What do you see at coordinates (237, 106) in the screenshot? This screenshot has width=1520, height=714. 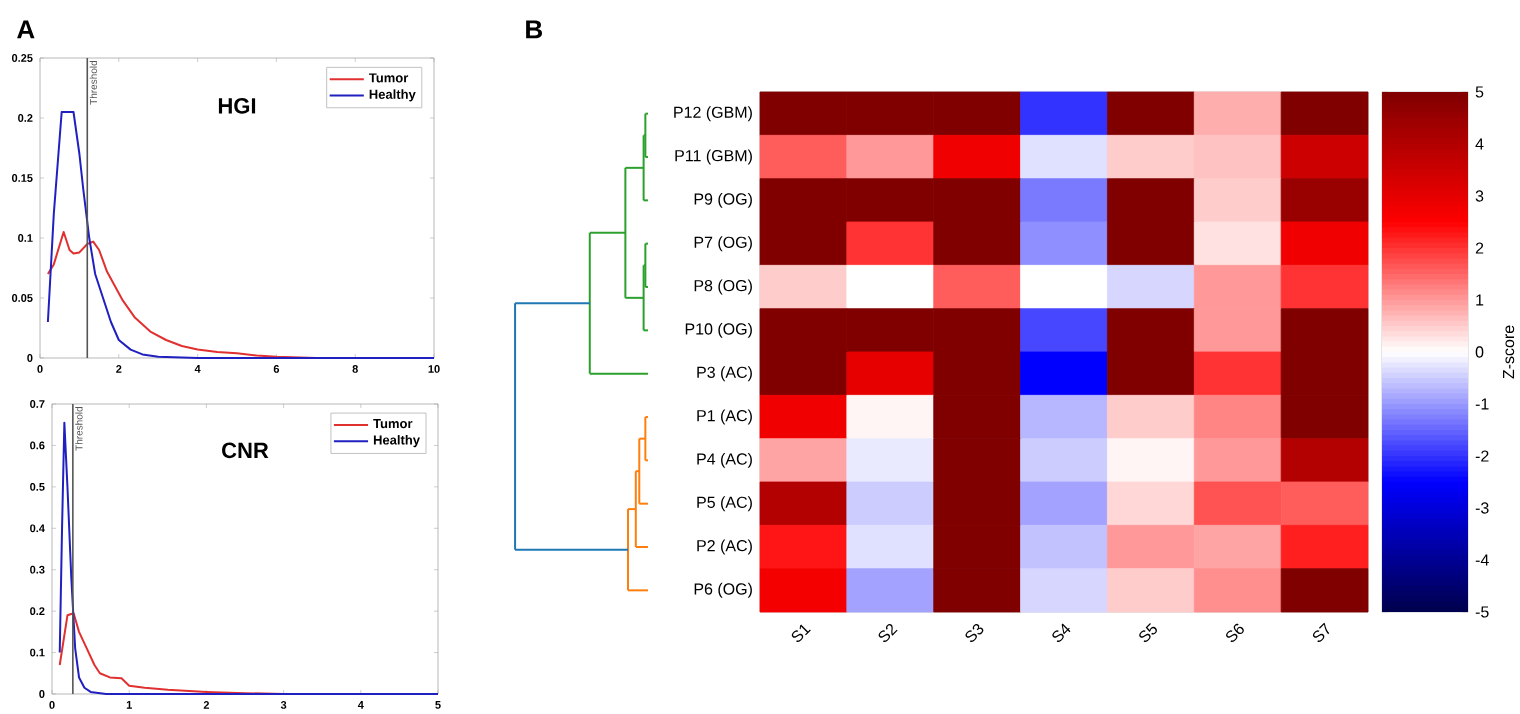 I see `text: HGI` at bounding box center [237, 106].